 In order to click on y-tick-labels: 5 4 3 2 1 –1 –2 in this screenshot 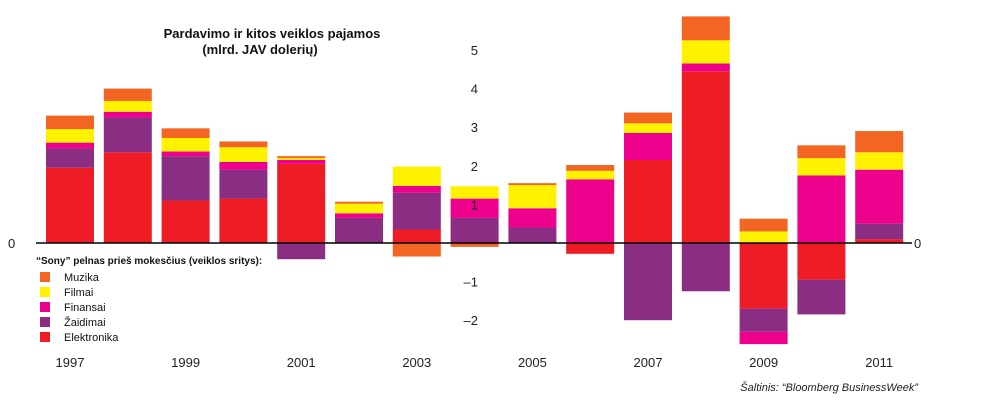, I will do `click(471, 185)`.